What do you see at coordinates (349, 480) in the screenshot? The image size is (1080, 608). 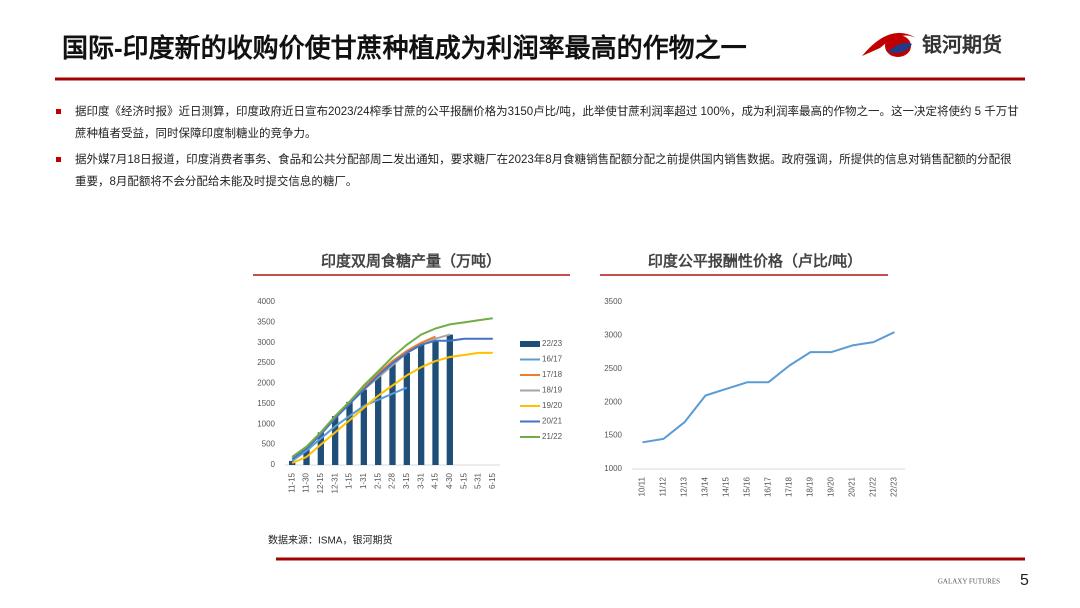 I see `x-tick-label: 1-15` at bounding box center [349, 480].